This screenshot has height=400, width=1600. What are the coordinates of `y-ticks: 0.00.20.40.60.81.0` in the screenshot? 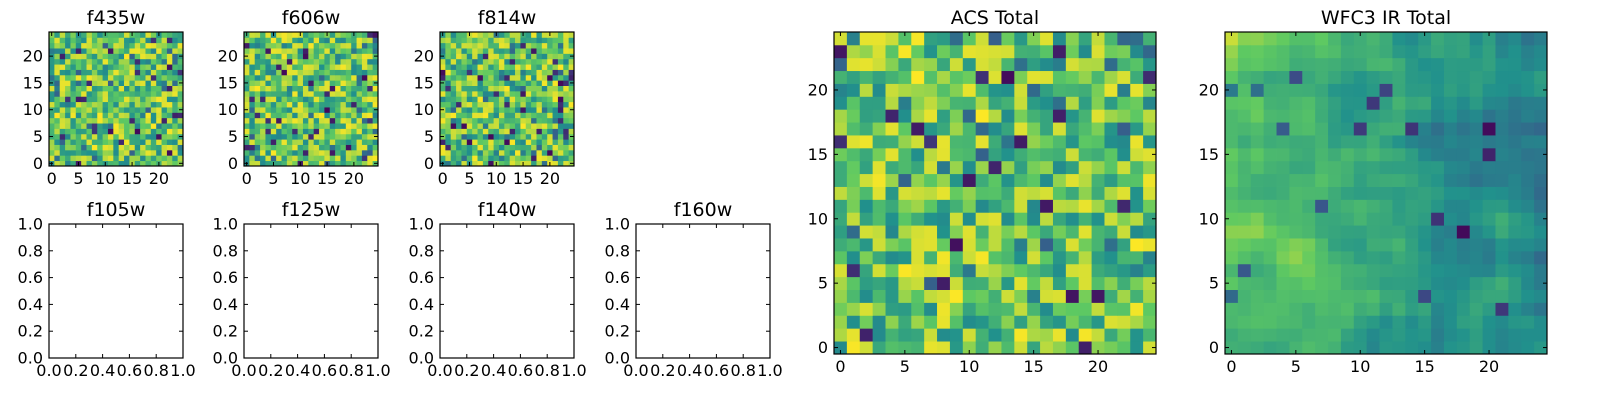 It's located at (295, 291).